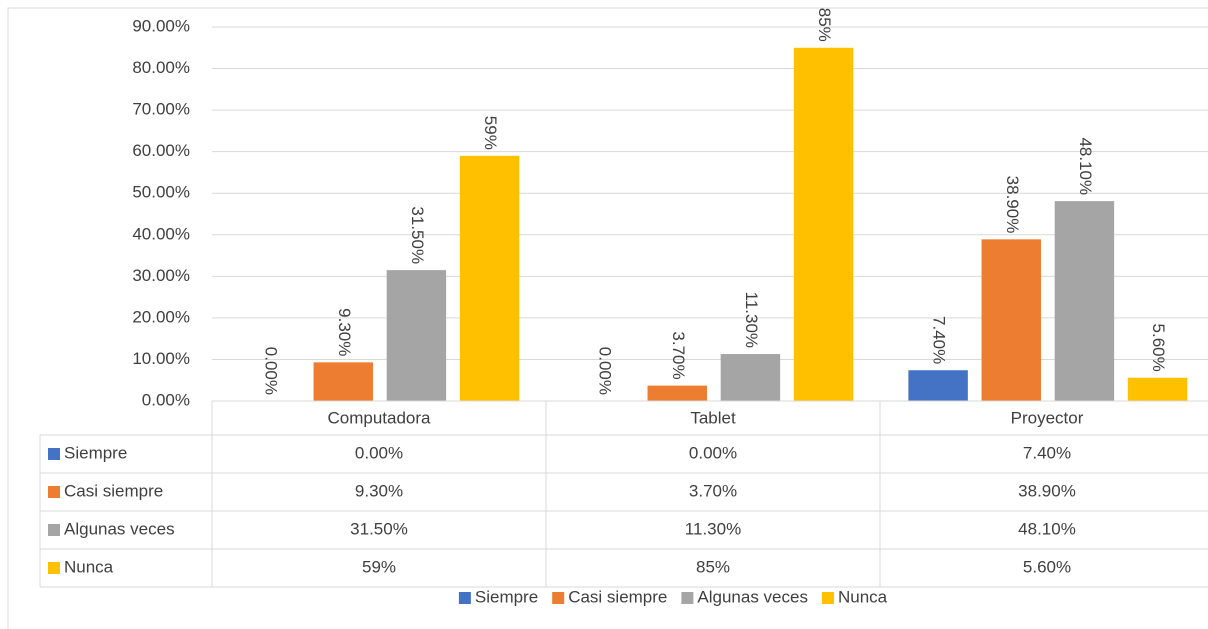 The width and height of the screenshot is (1208, 629). What do you see at coordinates (113, 490) in the screenshot?
I see `table-row-label: Casi siempre` at bounding box center [113, 490].